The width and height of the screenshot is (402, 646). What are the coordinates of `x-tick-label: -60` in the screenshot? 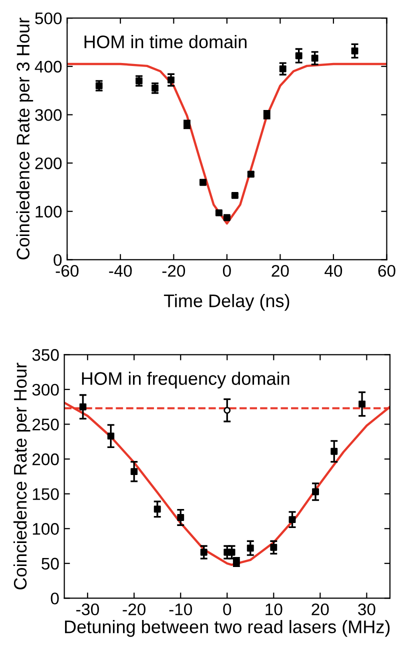 It's located at (67, 270).